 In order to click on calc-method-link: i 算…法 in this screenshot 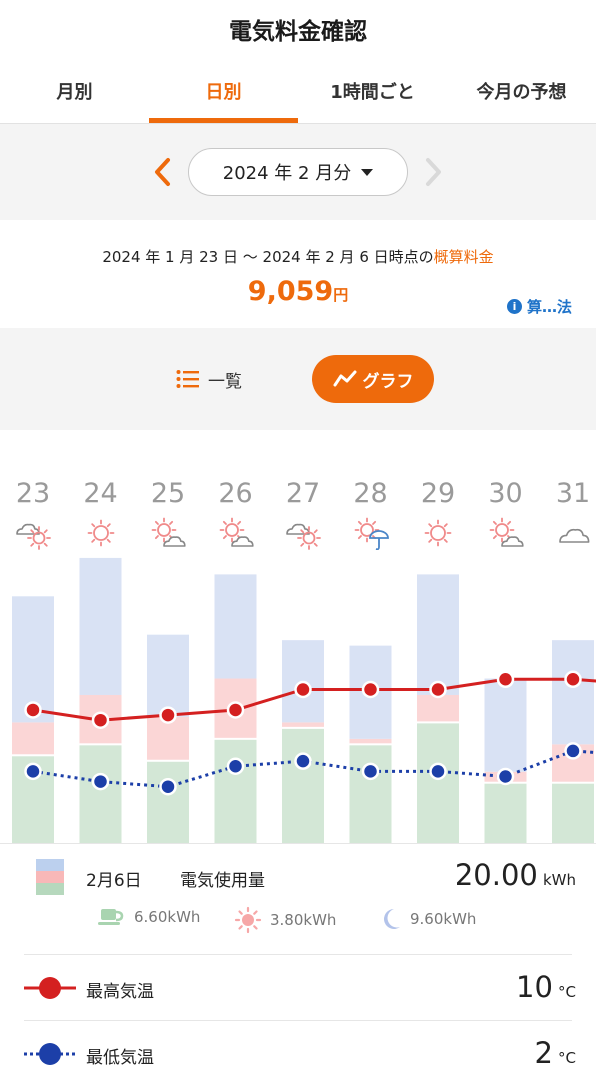, I will do `click(539, 306)`.